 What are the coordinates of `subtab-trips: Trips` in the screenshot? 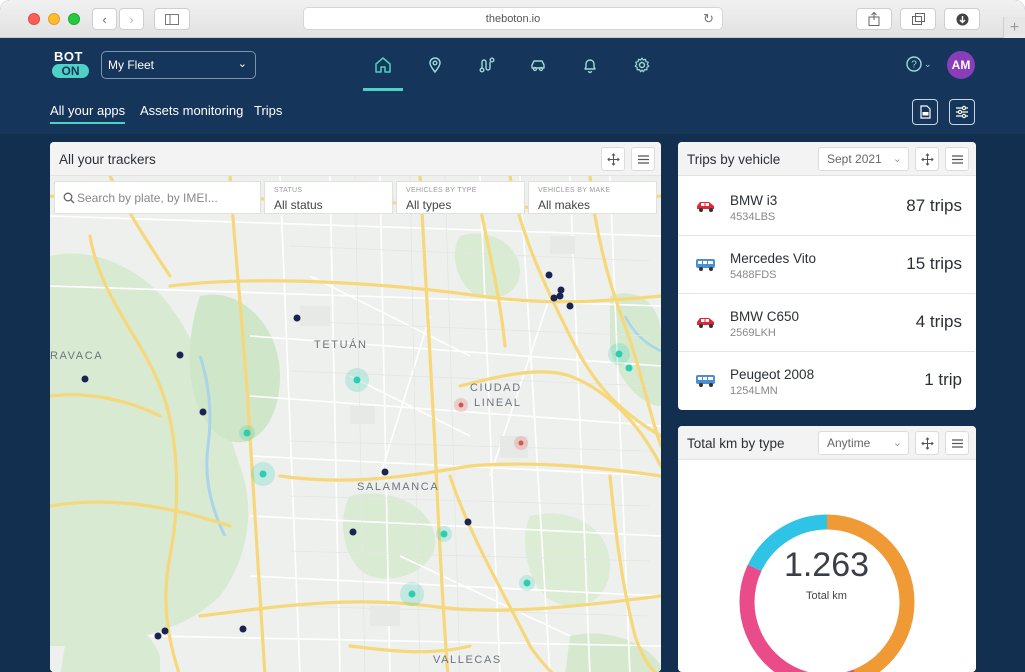 It's located at (268, 110).